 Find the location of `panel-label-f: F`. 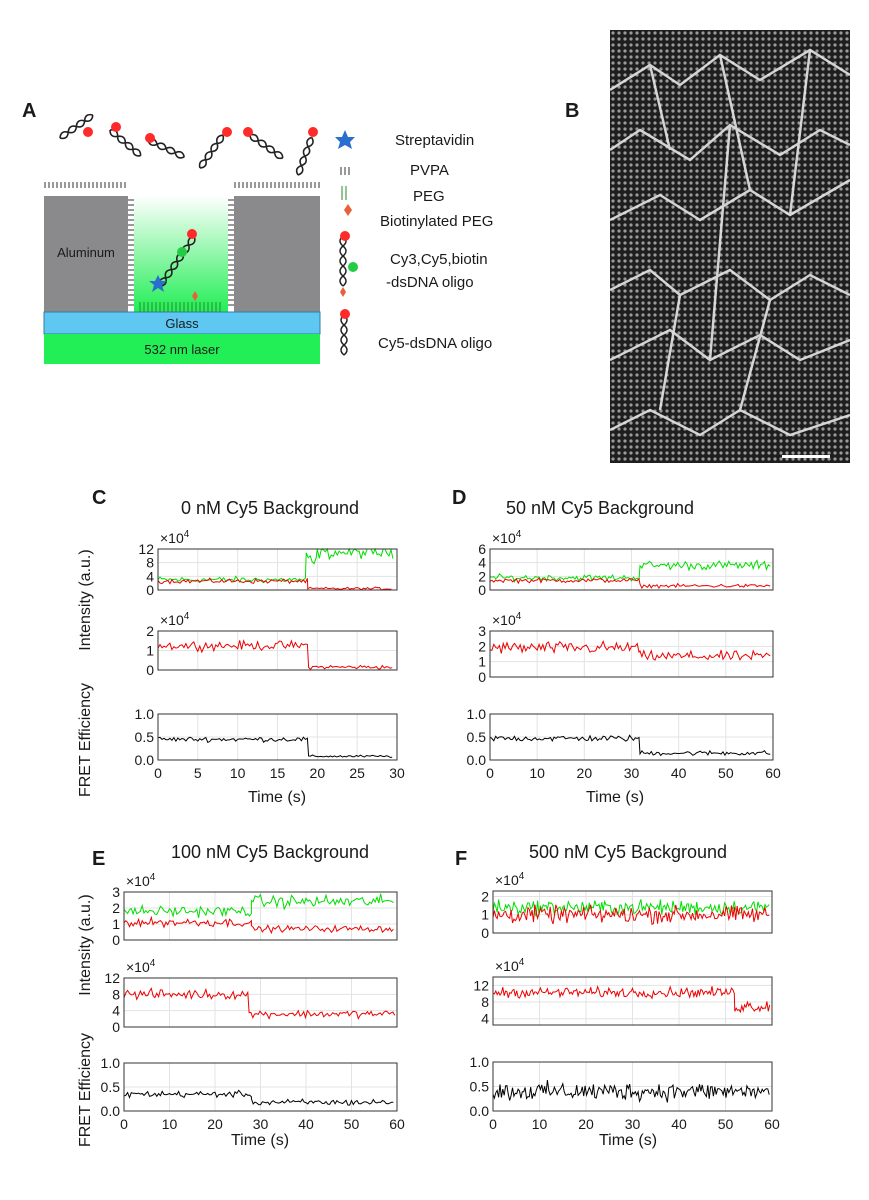

panel-label-f: F is located at coordinates (461, 859).